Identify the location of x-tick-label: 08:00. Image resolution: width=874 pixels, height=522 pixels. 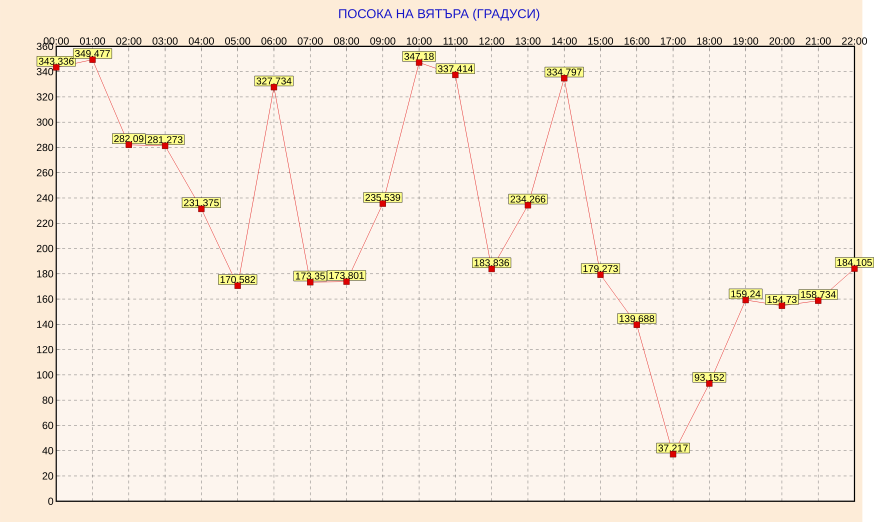
(347, 41).